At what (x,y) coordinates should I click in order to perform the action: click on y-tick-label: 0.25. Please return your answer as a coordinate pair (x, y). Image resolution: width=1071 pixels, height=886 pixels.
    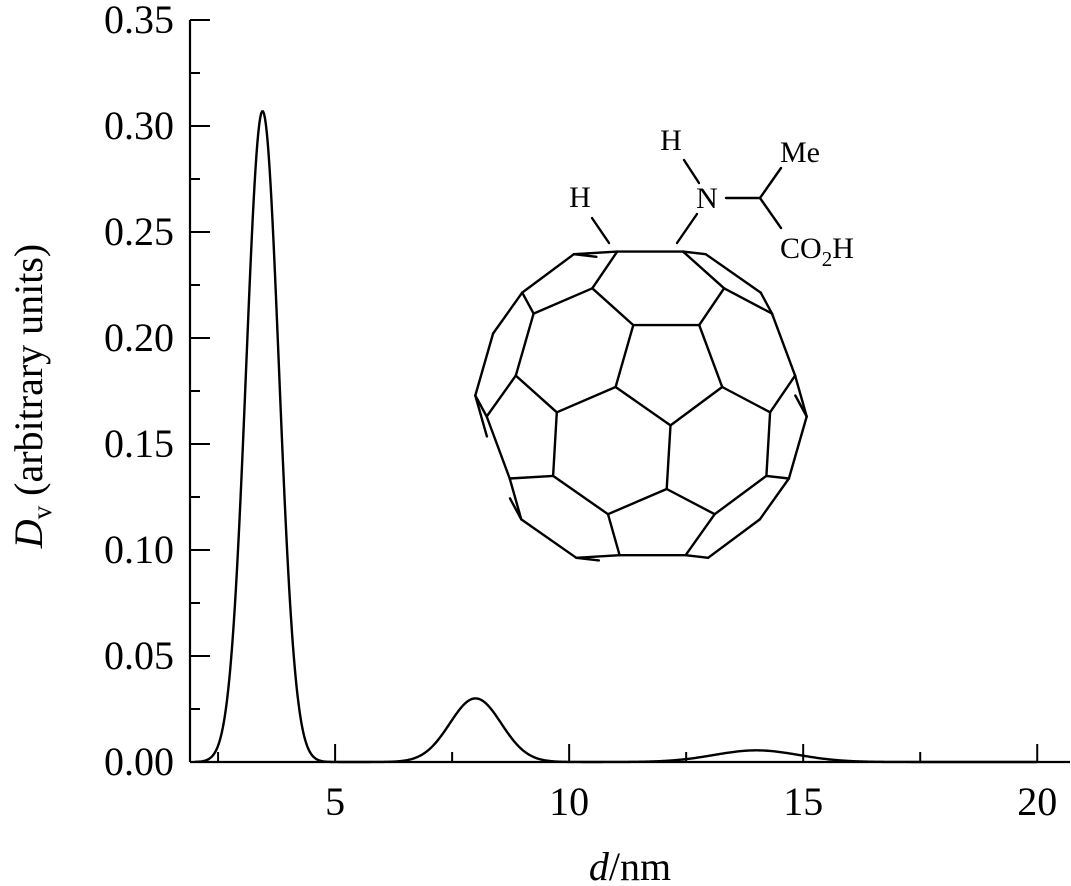
    Looking at the image, I should click on (139, 231).